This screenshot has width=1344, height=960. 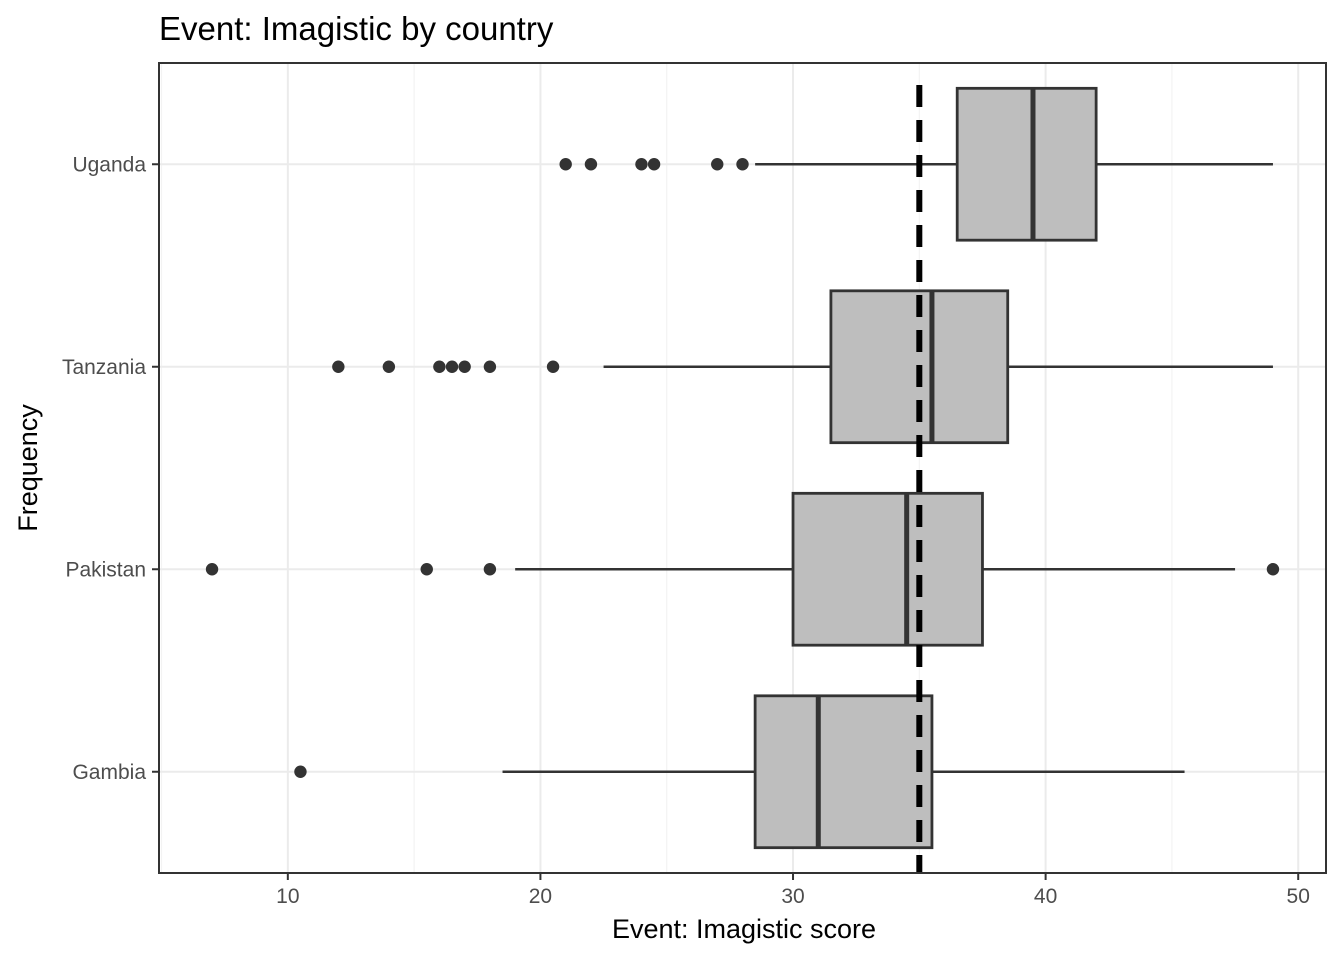 What do you see at coordinates (540, 896) in the screenshot?
I see `x-tick-label: 20` at bounding box center [540, 896].